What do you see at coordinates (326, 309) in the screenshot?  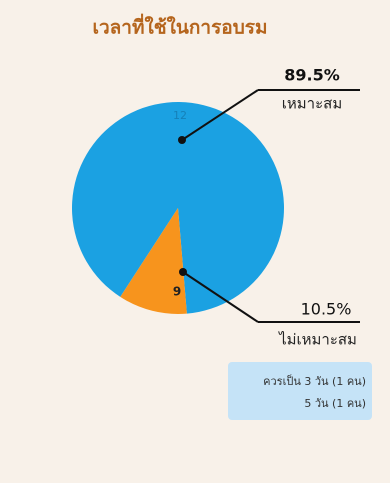 I see `data-label: 10.5%` at bounding box center [326, 309].